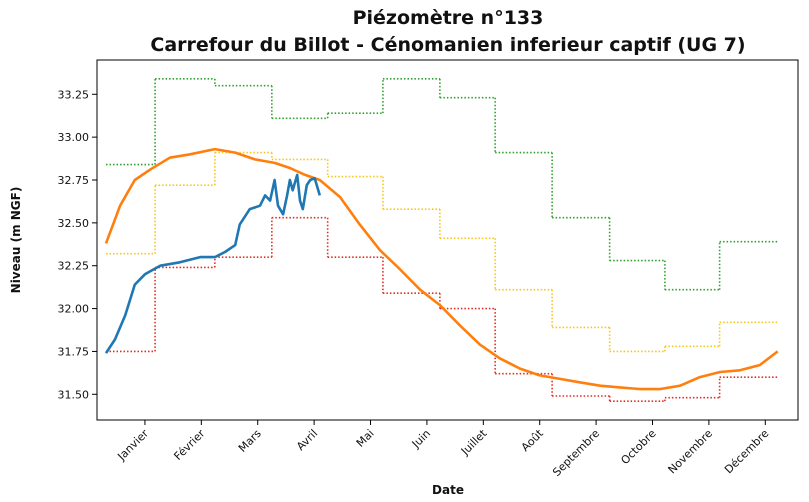 The width and height of the screenshot is (809, 502). I want to click on y-tick-label: 32.75, so click(74, 180).